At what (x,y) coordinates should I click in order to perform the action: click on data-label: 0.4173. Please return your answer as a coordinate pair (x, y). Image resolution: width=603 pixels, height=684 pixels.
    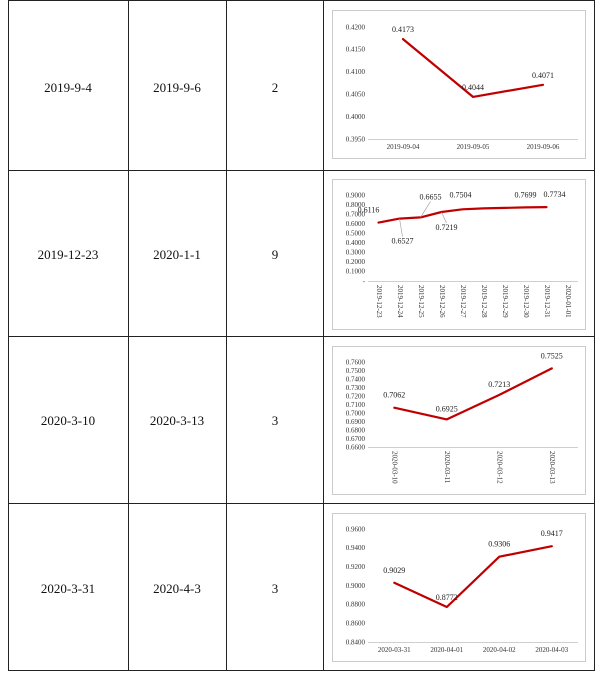
    Looking at the image, I should click on (403, 29).